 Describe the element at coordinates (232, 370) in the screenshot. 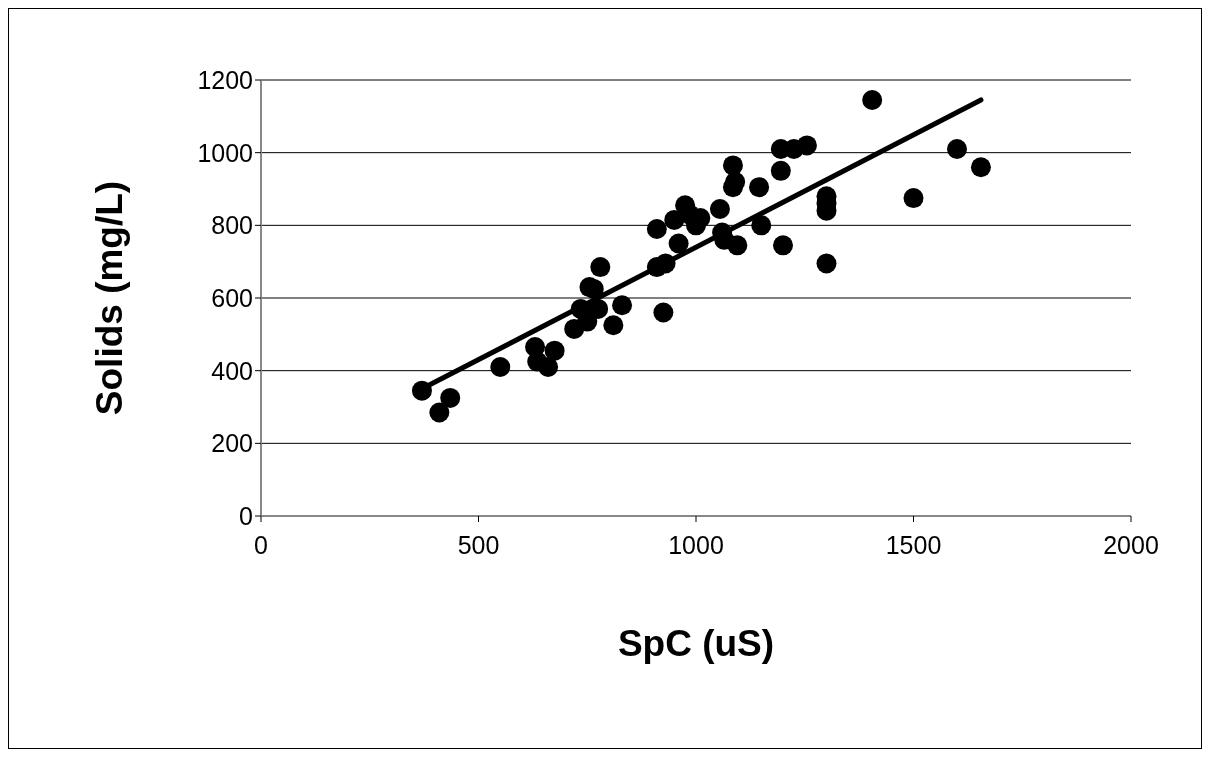

I see `y-tick-label: 400` at that location.